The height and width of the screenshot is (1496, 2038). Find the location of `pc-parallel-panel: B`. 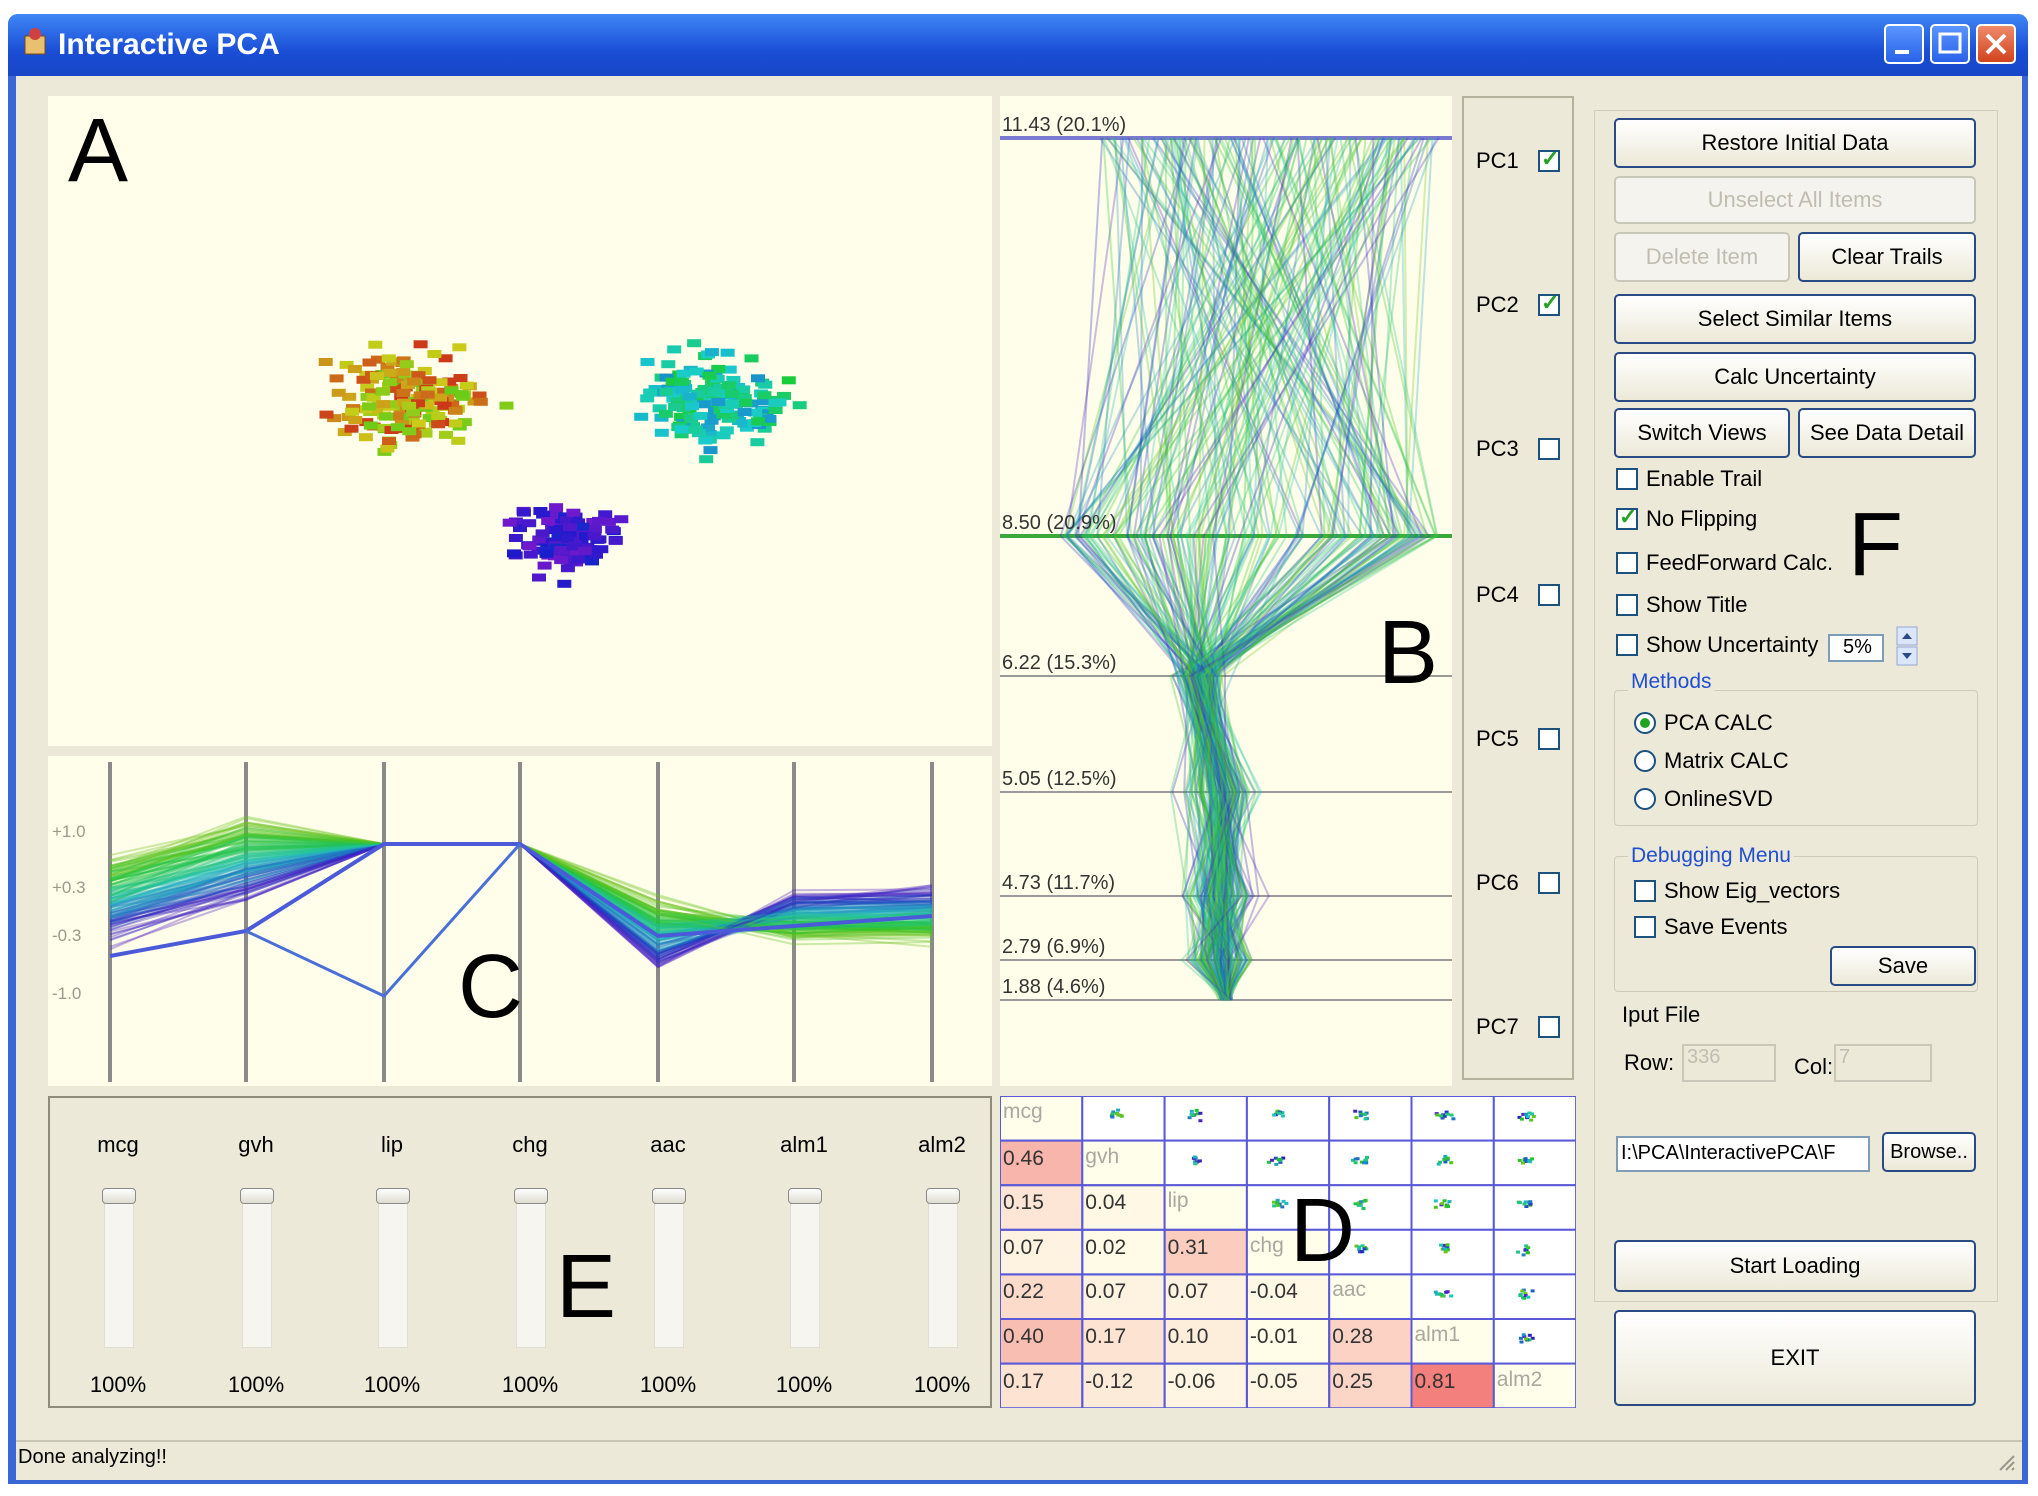

pc-parallel-panel: B is located at coordinates (1226, 591).